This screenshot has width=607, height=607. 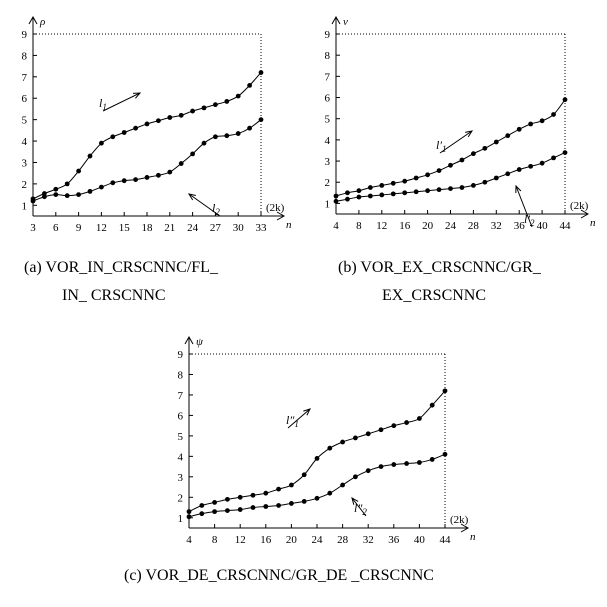 I want to click on y-tick-label: 1, so click(x=181, y=519).